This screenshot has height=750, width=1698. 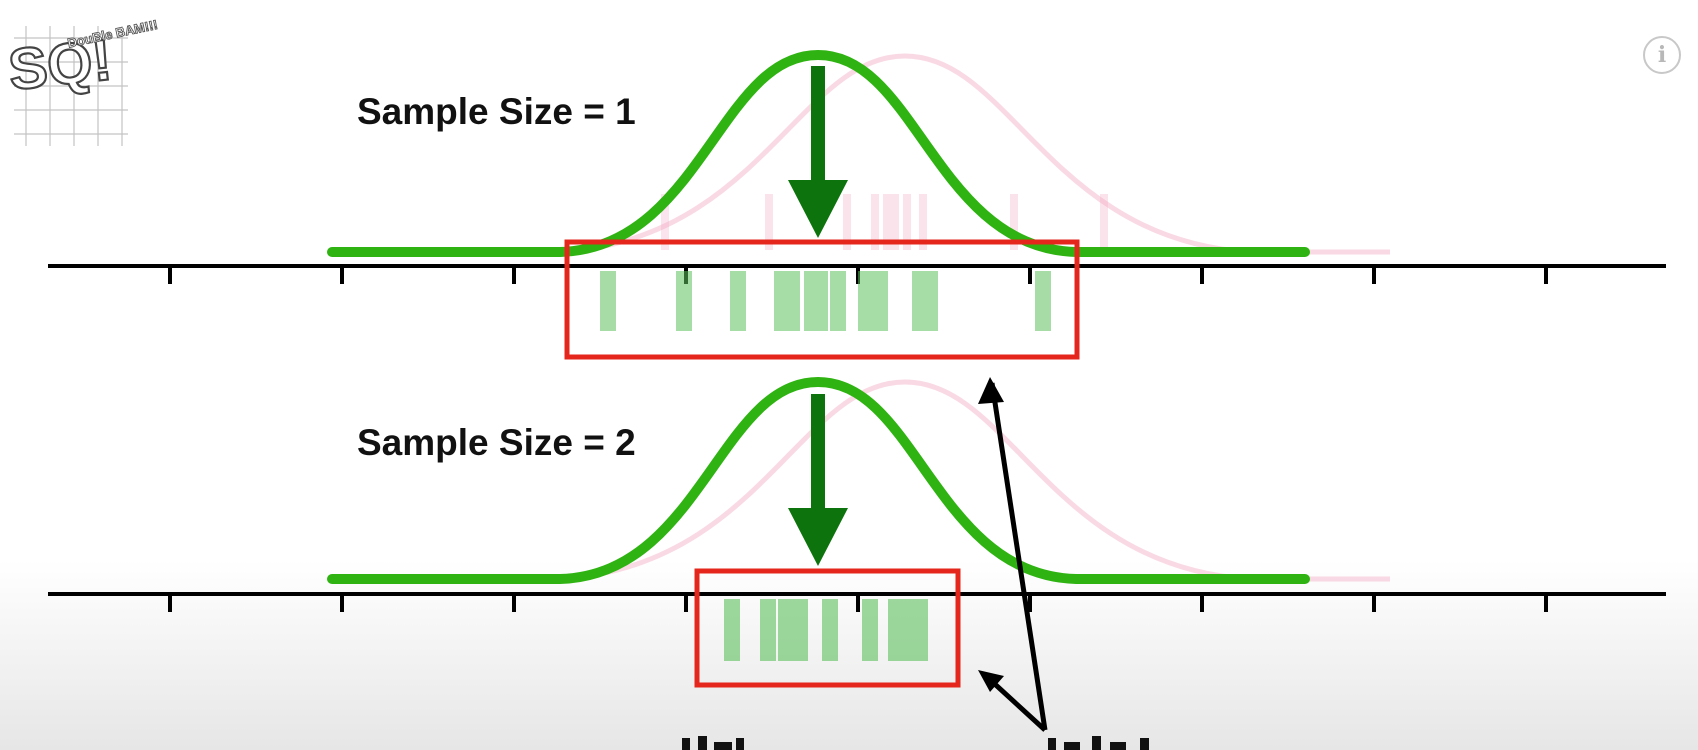 I want to click on sample-size-label: Sample Size = 1, so click(x=496, y=111).